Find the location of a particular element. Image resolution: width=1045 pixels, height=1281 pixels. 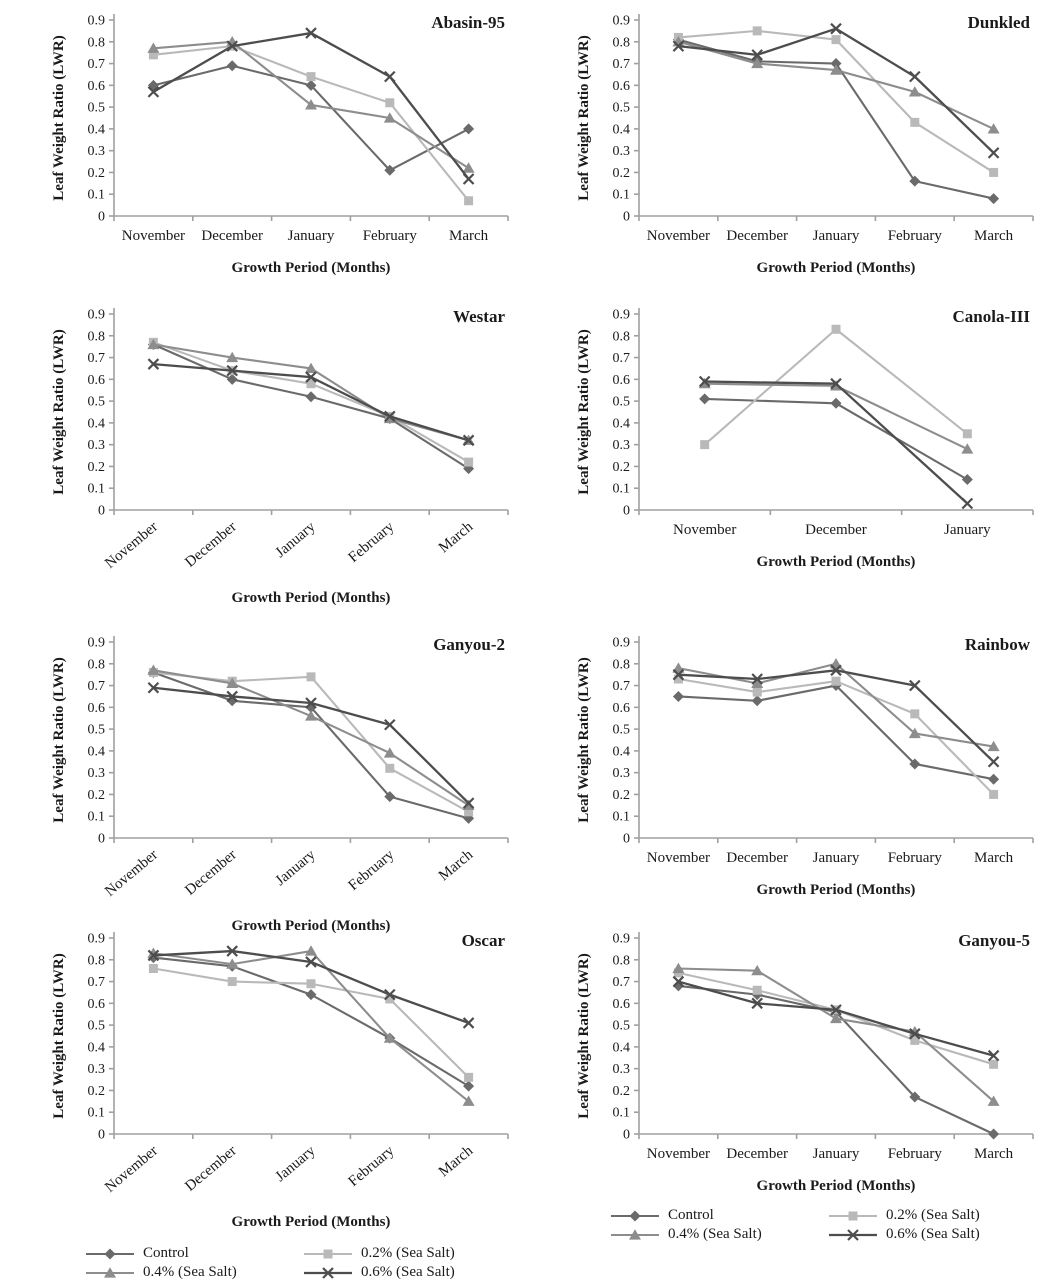

chart-title: Canola-III is located at coordinates (992, 316).